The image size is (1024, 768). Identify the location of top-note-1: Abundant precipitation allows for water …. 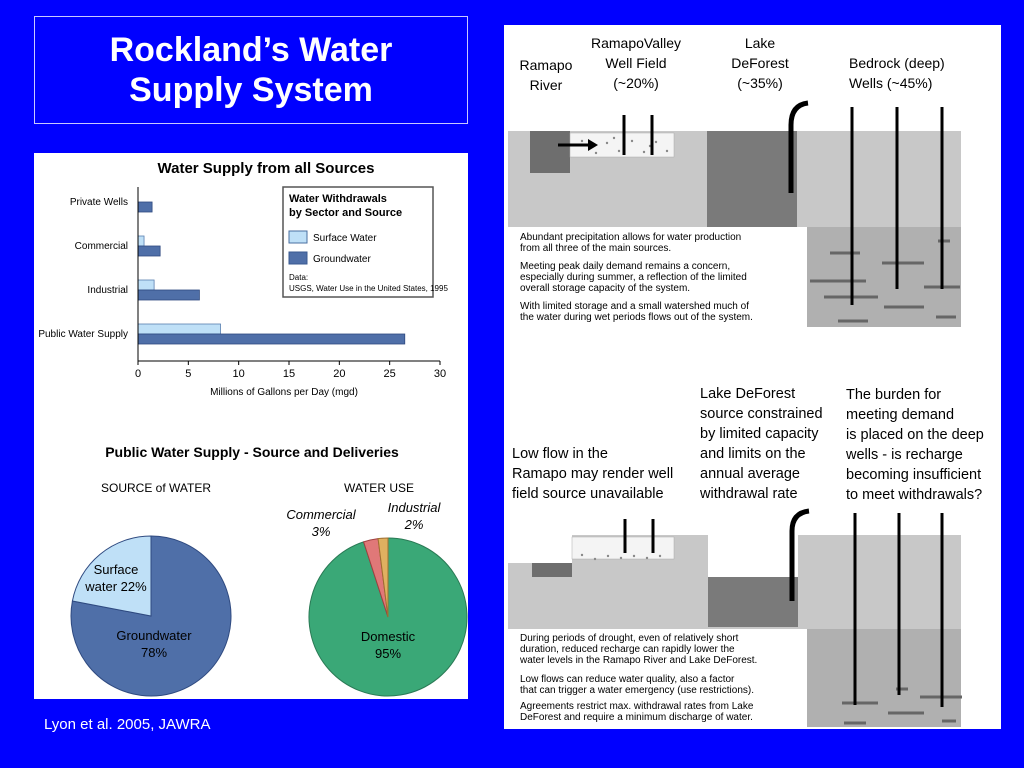
(630, 243).